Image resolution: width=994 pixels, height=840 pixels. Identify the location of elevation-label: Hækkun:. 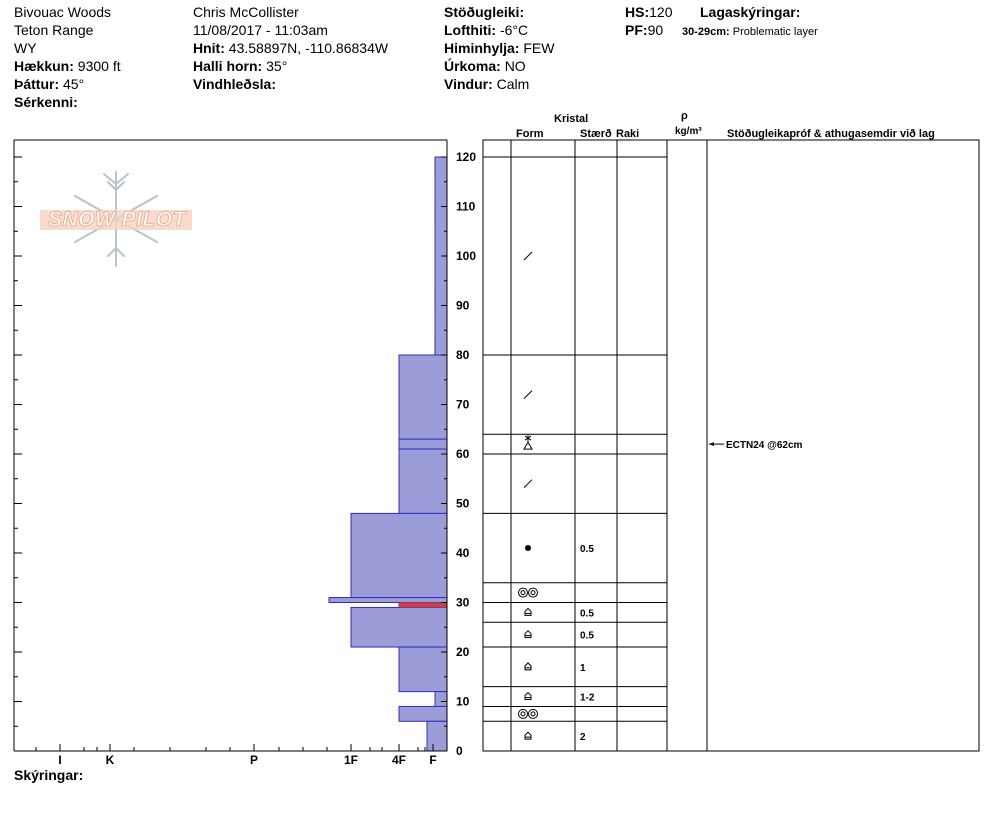
(44, 66).